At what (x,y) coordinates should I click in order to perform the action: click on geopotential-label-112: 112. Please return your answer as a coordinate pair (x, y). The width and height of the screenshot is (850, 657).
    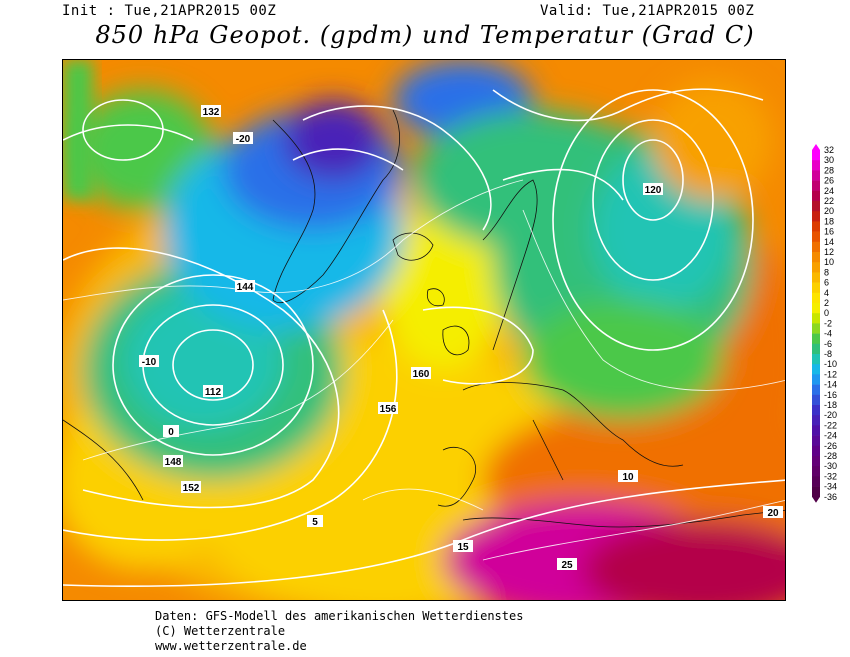
    Looking at the image, I should click on (213, 391).